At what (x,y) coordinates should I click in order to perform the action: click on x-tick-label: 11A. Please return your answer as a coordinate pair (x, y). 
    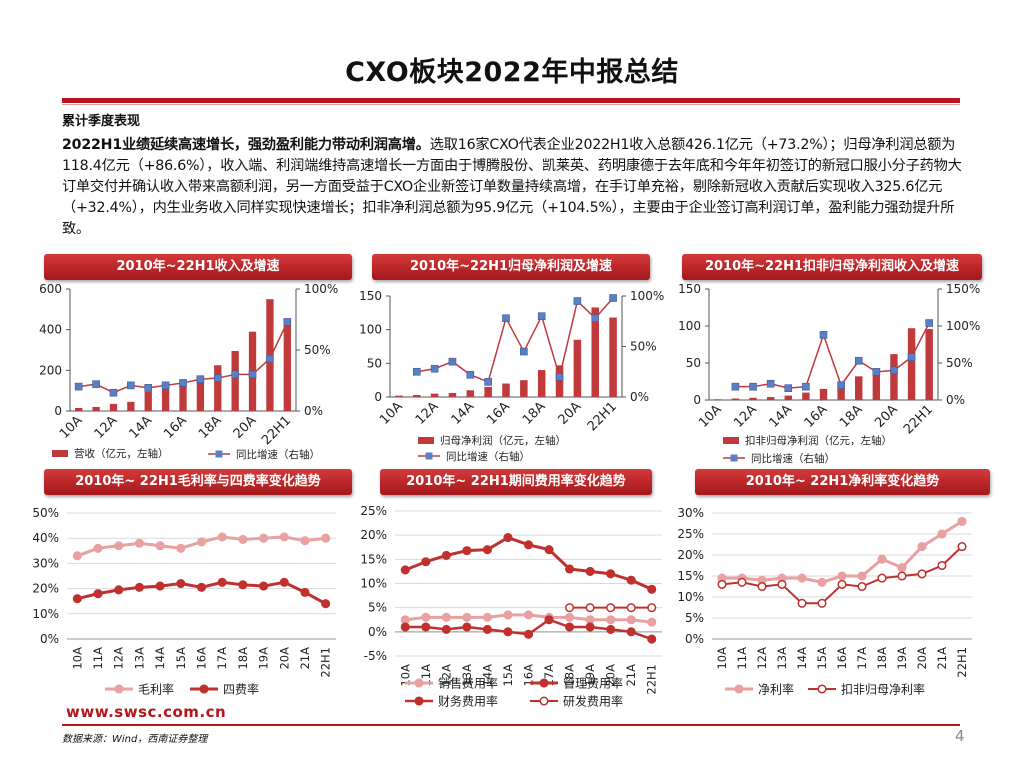
    Looking at the image, I should click on (742, 658).